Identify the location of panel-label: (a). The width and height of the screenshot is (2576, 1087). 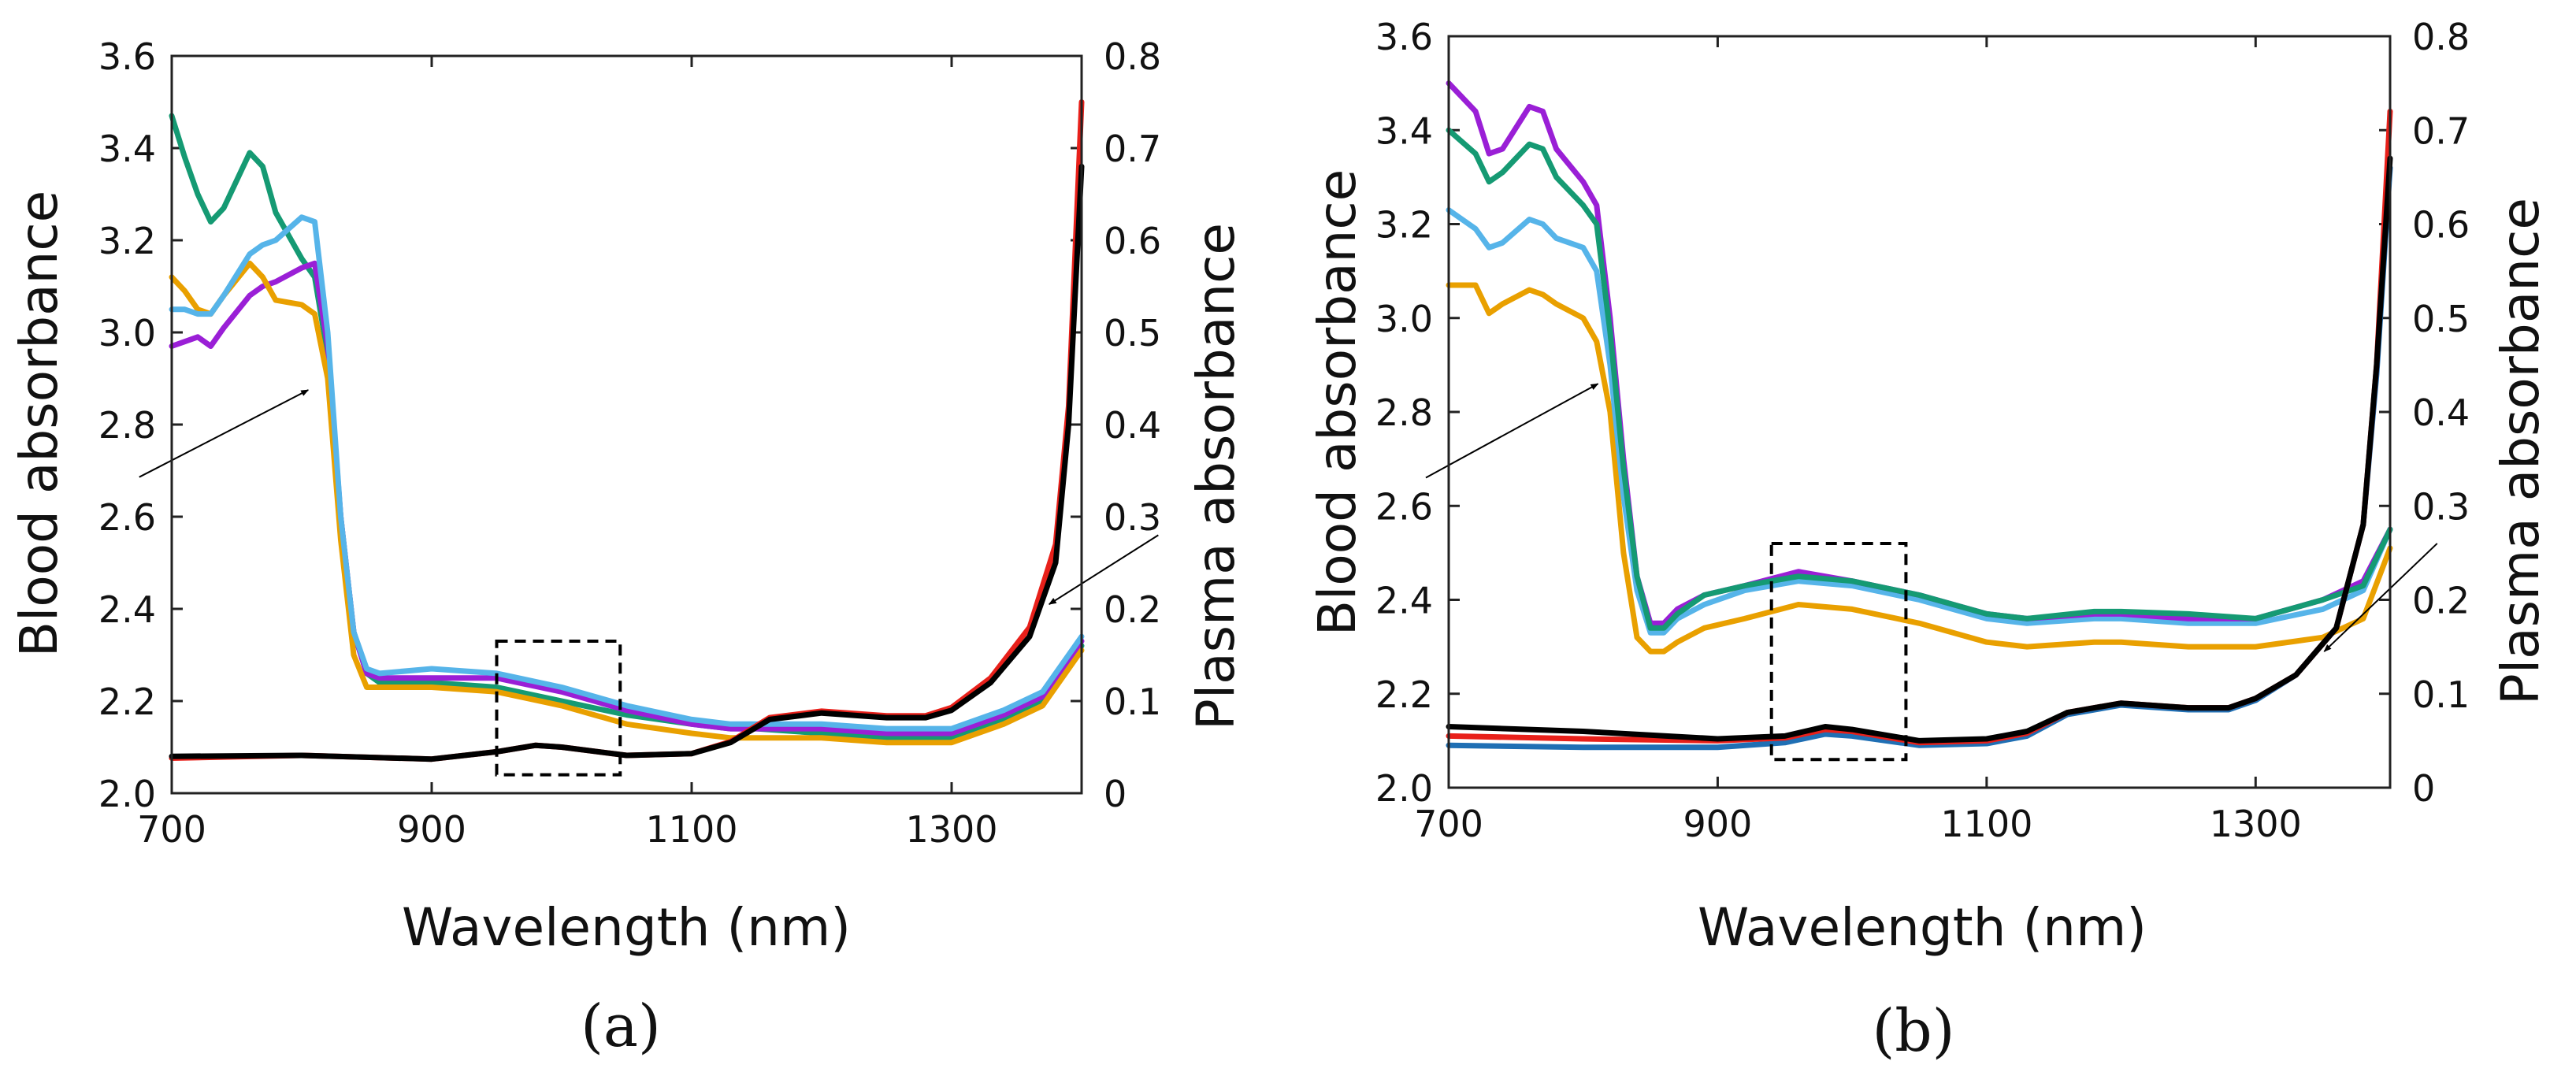
(621, 1026).